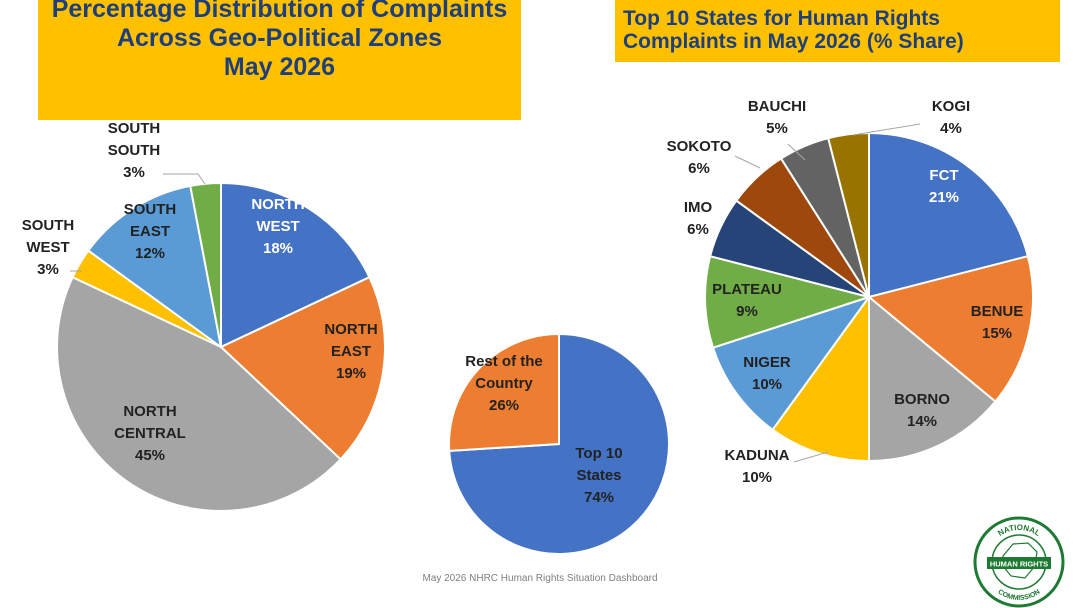 The height and width of the screenshot is (608, 1080). Describe the element at coordinates (134, 150) in the screenshot. I see `slice-label-south-south: SOUTH SOUTH 3%` at that location.